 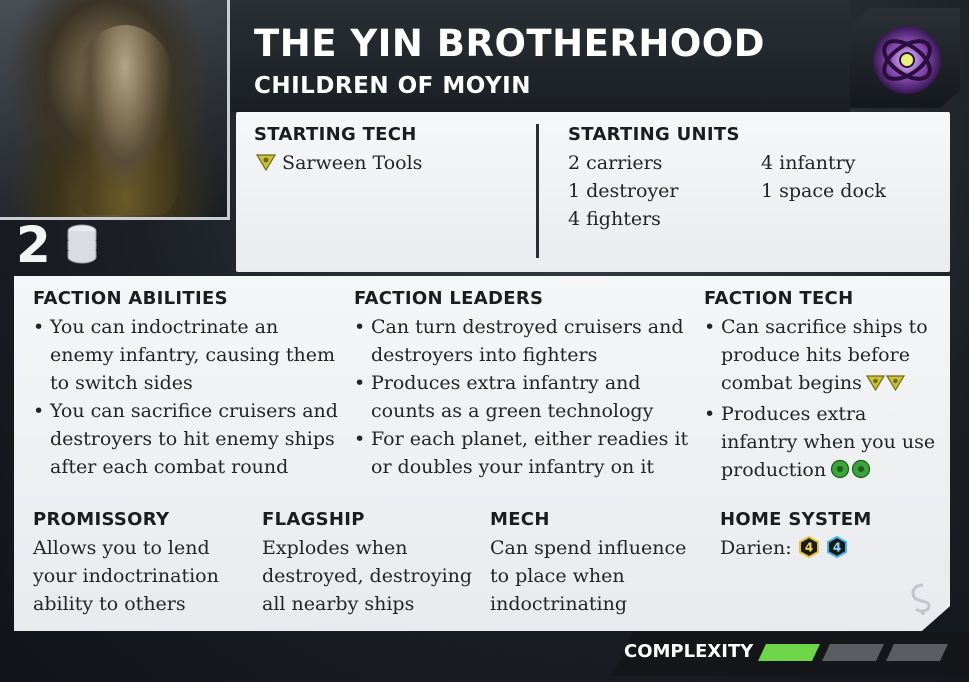 What do you see at coordinates (520, 519) in the screenshot?
I see `mech-heading: MECH` at bounding box center [520, 519].